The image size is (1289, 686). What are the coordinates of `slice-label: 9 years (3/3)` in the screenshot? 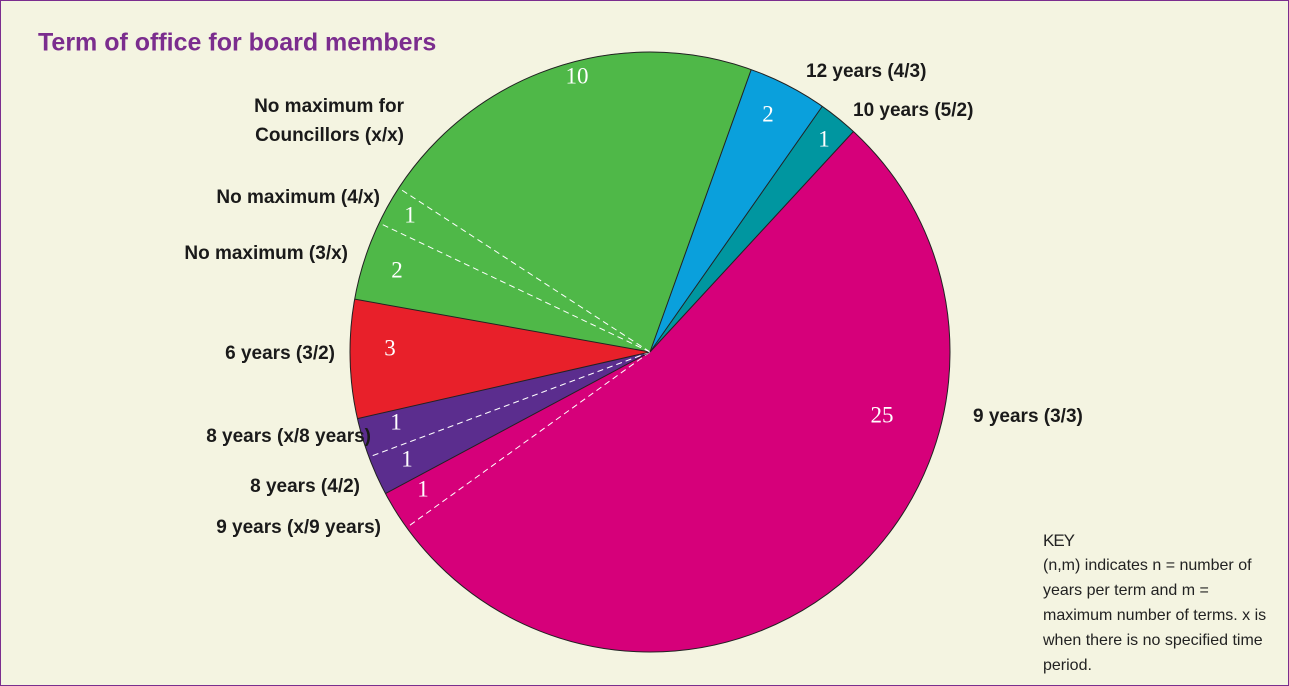 It's located at (1028, 416).